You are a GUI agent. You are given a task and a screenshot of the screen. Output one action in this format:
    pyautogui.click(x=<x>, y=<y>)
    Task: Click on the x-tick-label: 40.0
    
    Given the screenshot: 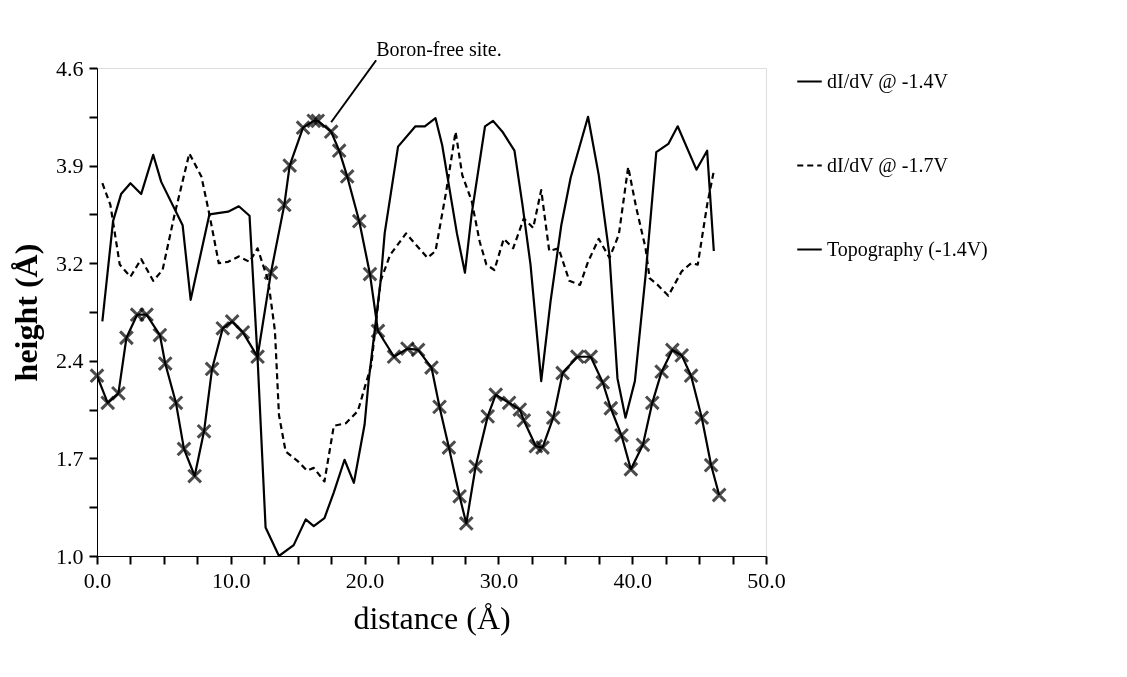 What is the action you would take?
    pyautogui.click(x=632, y=580)
    